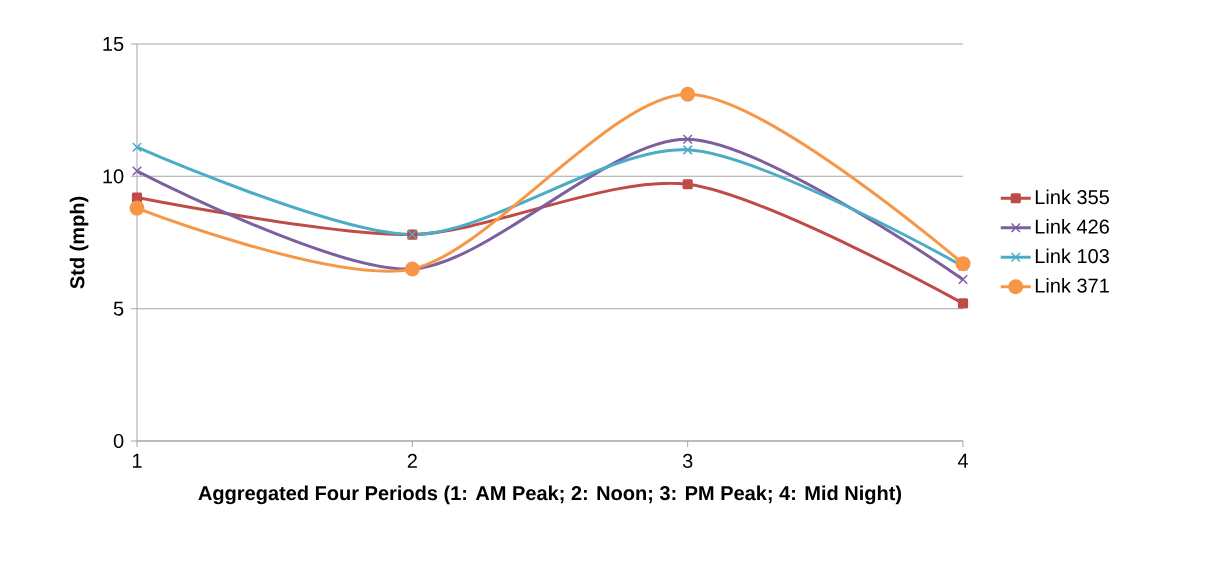 This screenshot has height=563, width=1207. Describe the element at coordinates (962, 460) in the screenshot. I see `x-tick-label: 4` at that location.